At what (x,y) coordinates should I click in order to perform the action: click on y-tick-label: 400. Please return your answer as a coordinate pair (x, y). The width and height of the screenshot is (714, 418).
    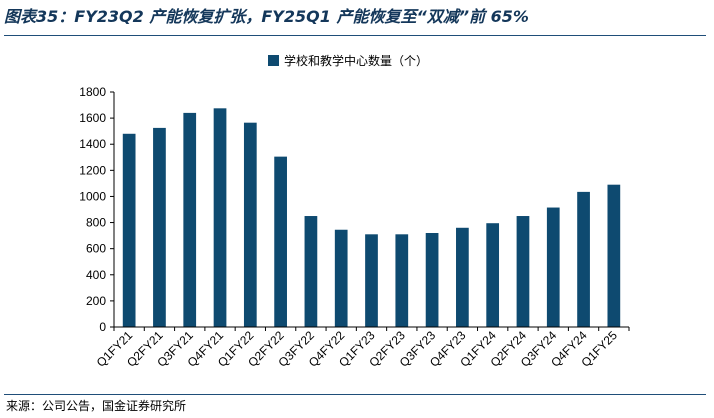
    Looking at the image, I should click on (96, 275).